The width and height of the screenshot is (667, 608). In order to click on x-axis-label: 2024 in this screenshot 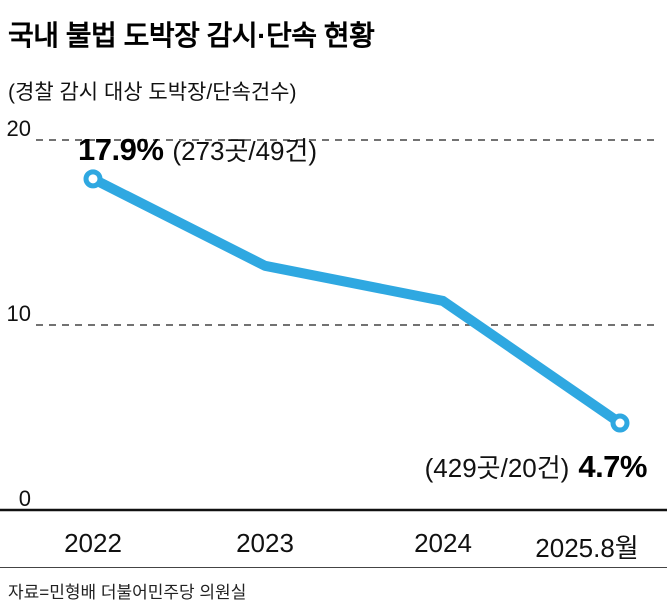, I will do `click(443, 543)`.